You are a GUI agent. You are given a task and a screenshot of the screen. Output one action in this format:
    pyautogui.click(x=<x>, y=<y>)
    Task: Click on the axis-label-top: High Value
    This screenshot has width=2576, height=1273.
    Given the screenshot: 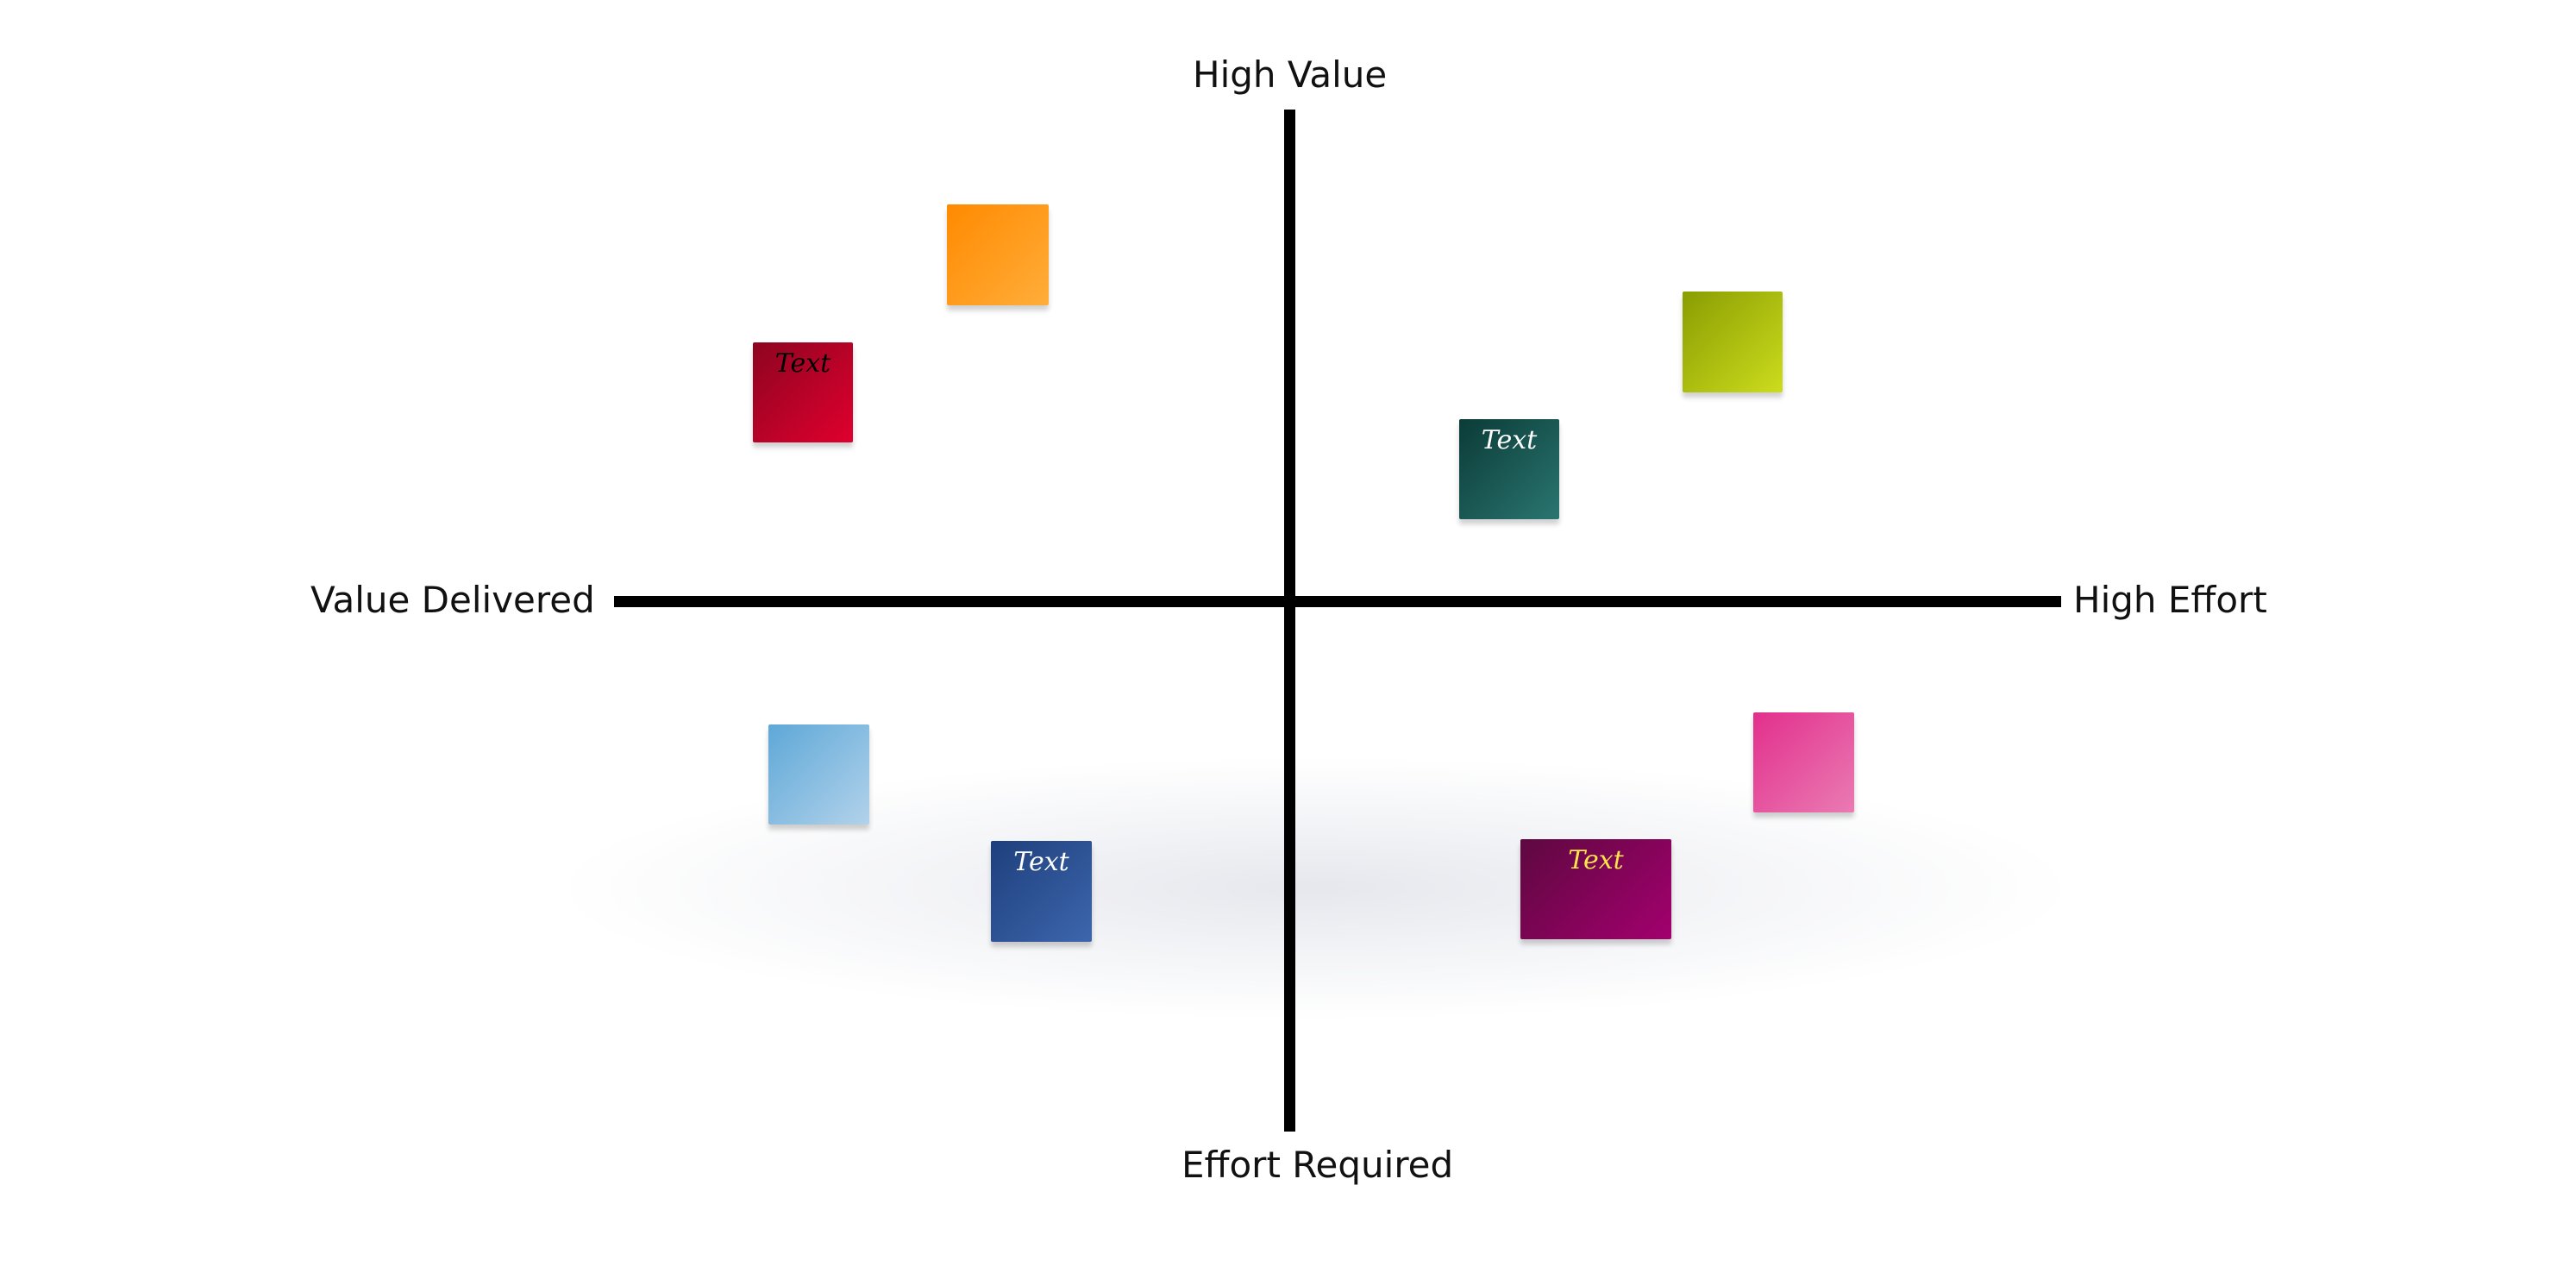 What is the action you would take?
    pyautogui.click(x=1290, y=75)
    